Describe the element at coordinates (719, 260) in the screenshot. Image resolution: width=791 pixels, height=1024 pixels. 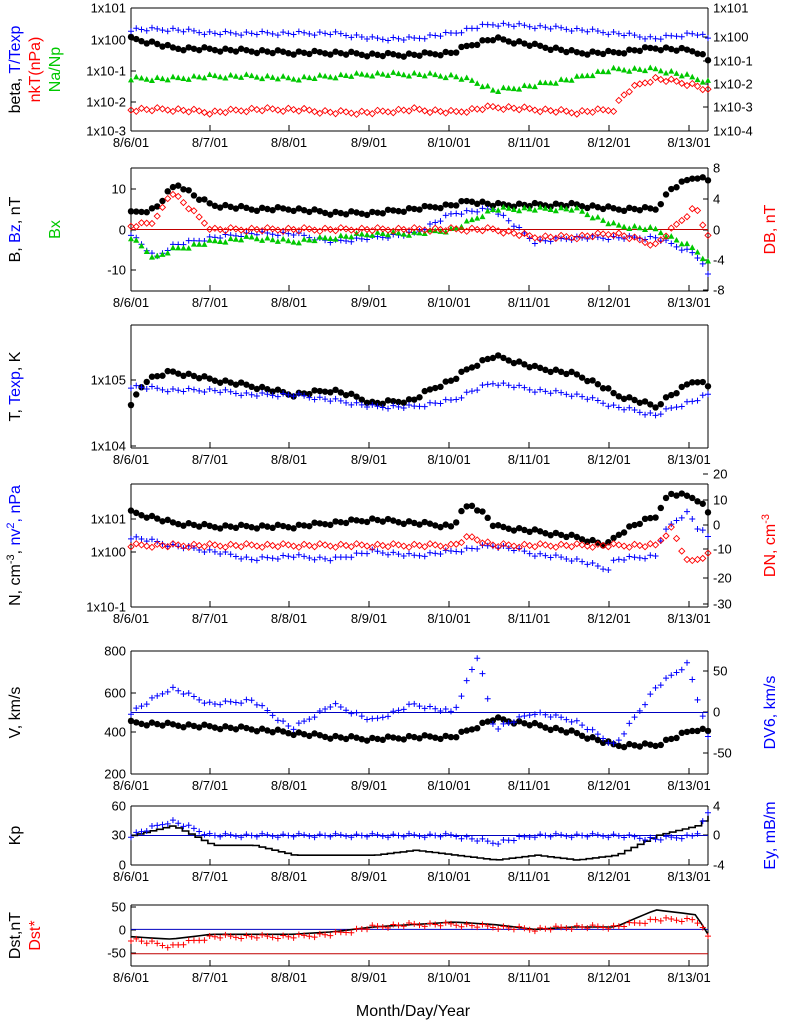
I see `panel2-y2-tick-label: -4` at that location.